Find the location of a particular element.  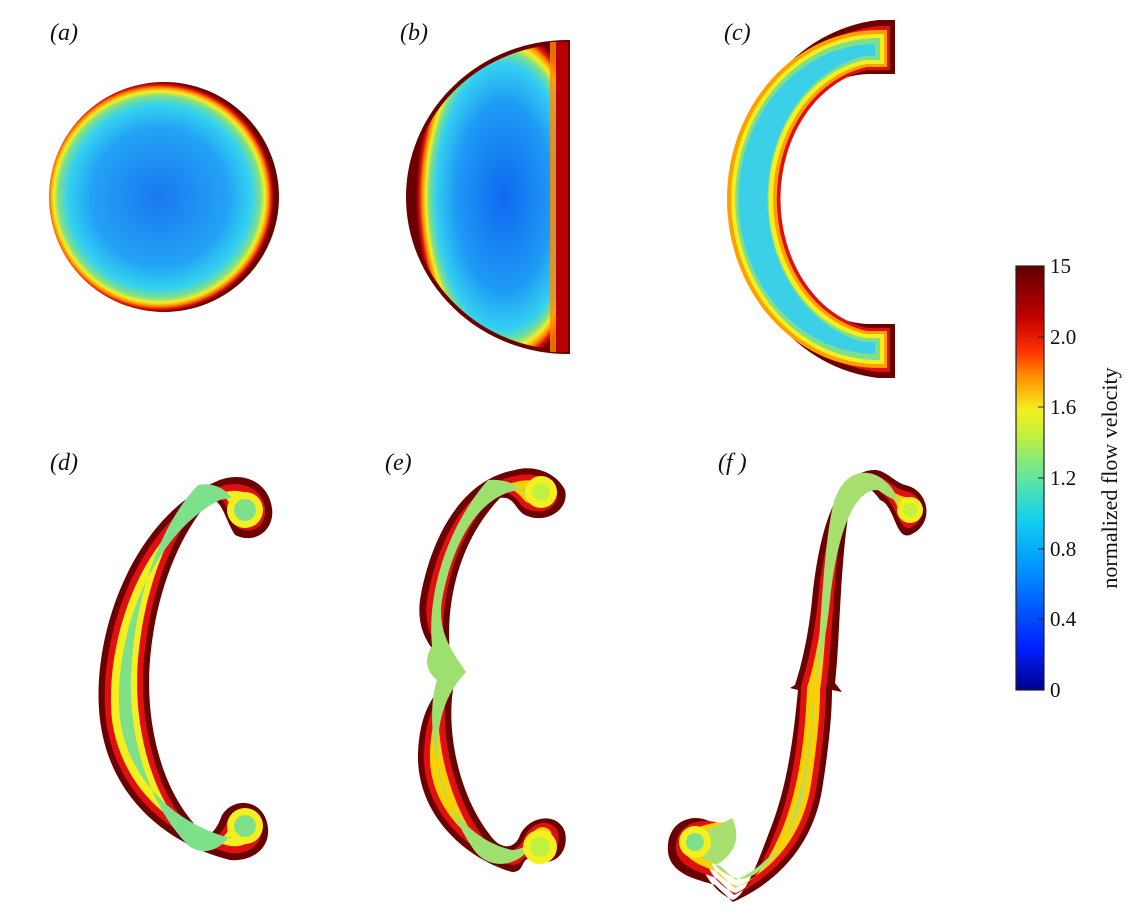

panel-label-d: (d) is located at coordinates (64, 463).